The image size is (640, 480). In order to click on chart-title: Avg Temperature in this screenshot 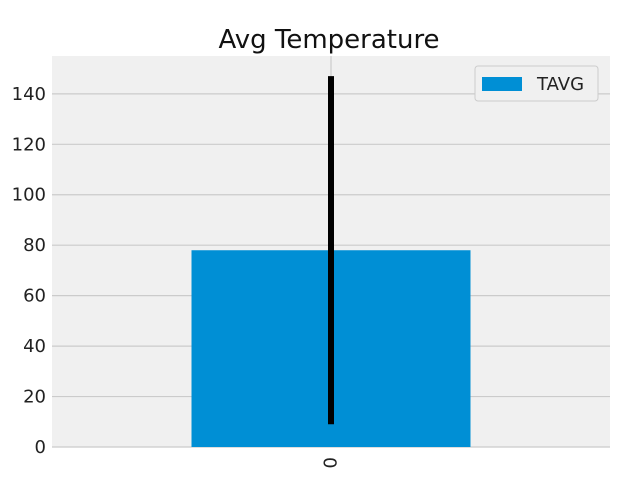, I will do `click(328, 40)`.